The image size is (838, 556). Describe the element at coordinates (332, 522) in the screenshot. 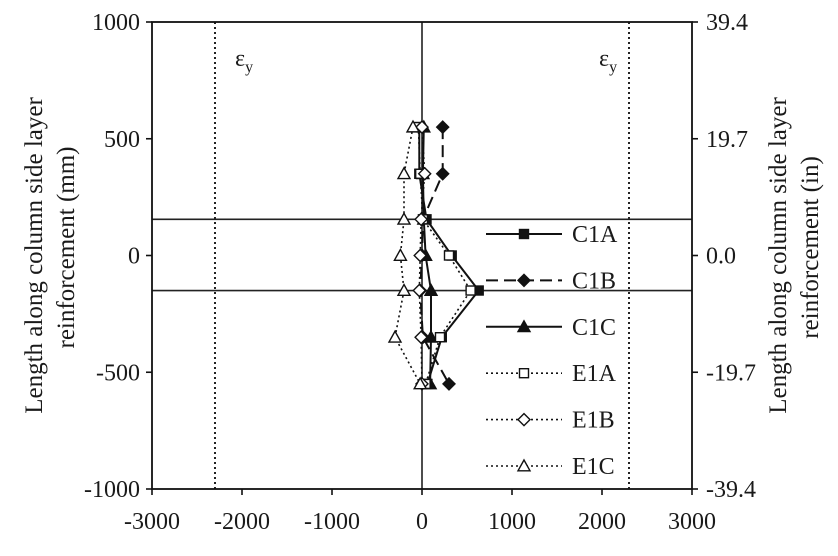

I see `x-tick-label: -1000` at that location.